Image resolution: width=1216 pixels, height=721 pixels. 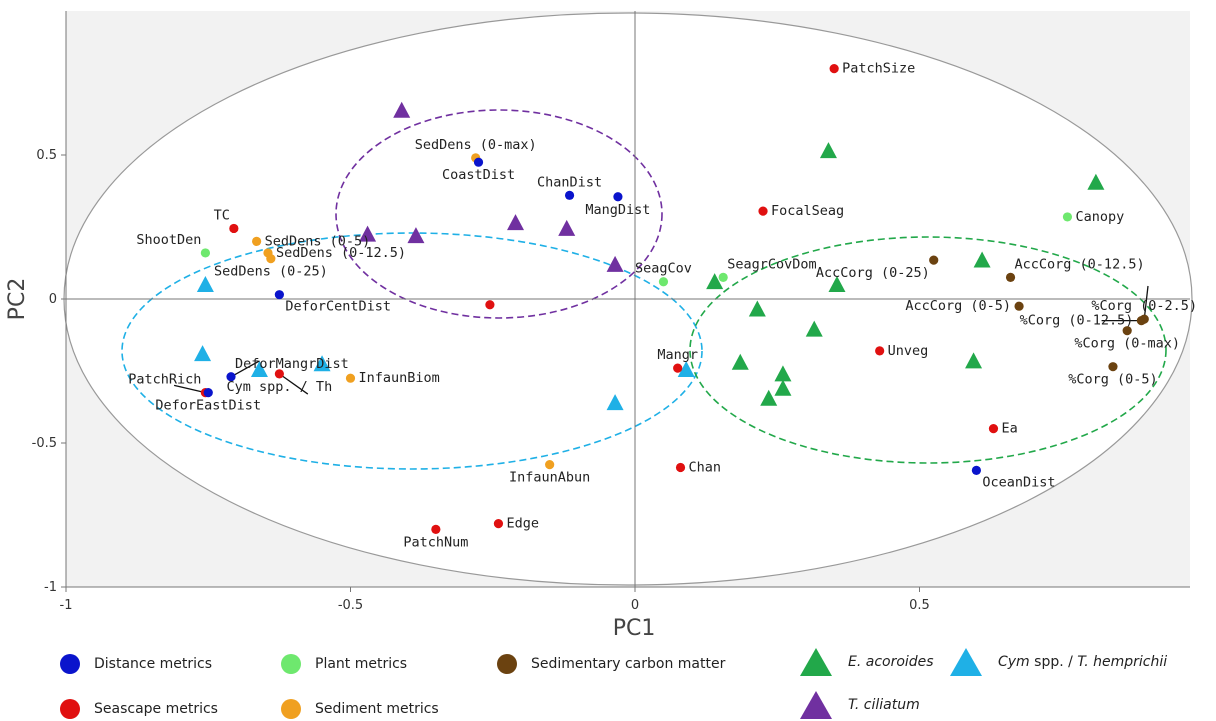 I want to click on cluster-e-acoroides, so click(x=928, y=350).